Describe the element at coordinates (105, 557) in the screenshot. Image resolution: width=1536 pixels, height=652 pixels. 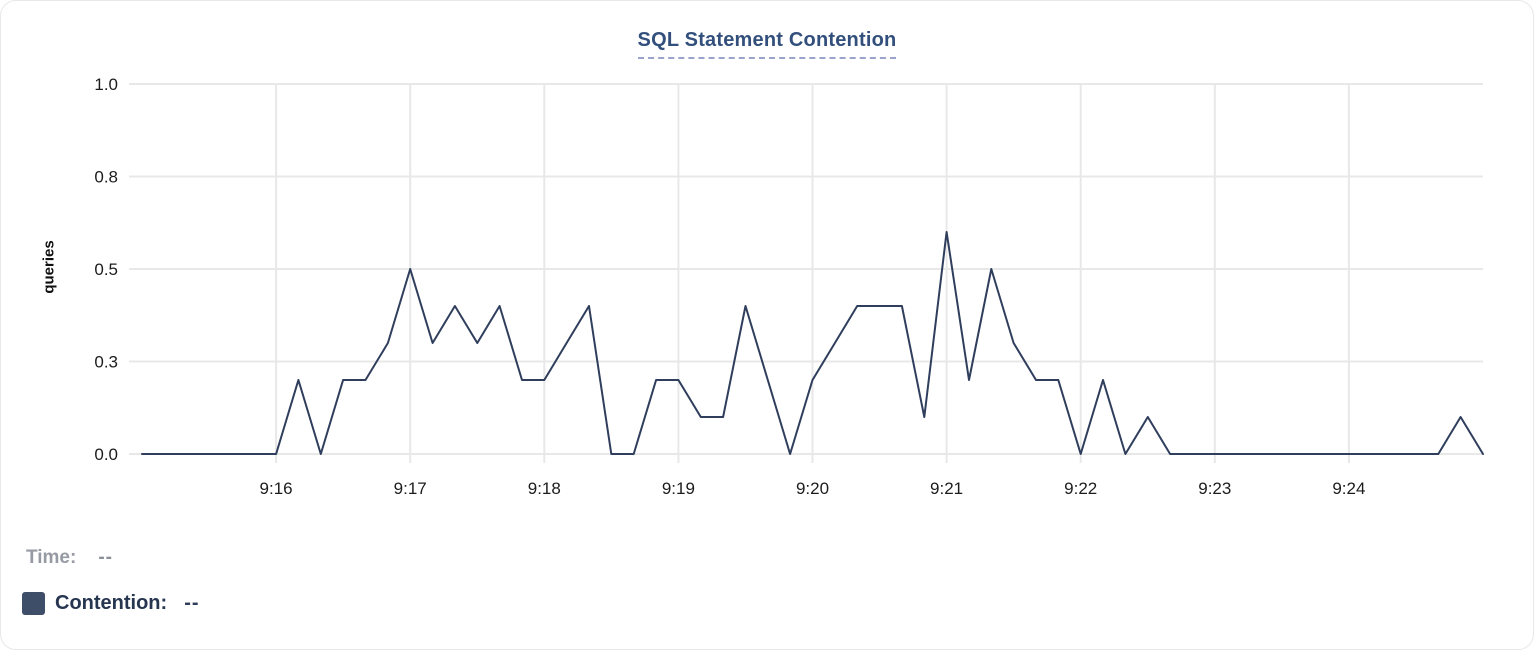
I see `time-value: --` at that location.